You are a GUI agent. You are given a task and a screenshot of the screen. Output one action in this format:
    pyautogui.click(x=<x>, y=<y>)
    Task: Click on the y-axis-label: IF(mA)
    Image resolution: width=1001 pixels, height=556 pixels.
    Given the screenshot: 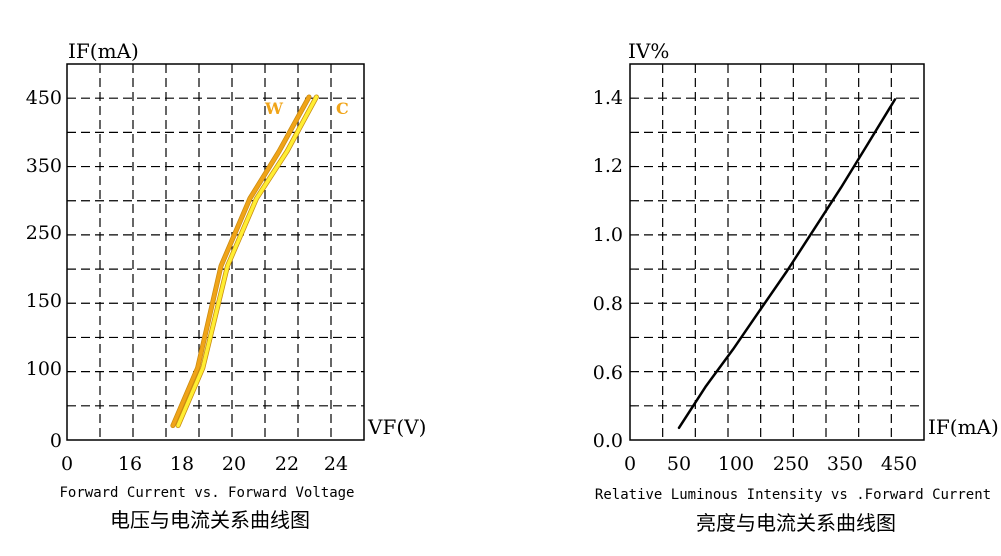 What is the action you would take?
    pyautogui.click(x=103, y=51)
    